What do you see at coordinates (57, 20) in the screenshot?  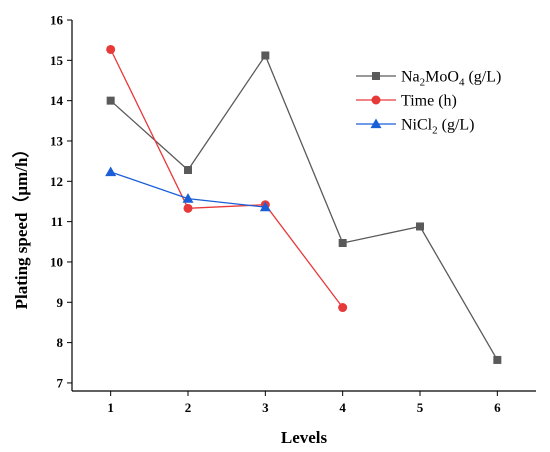 I see `y-tick-label: 16` at bounding box center [57, 20].